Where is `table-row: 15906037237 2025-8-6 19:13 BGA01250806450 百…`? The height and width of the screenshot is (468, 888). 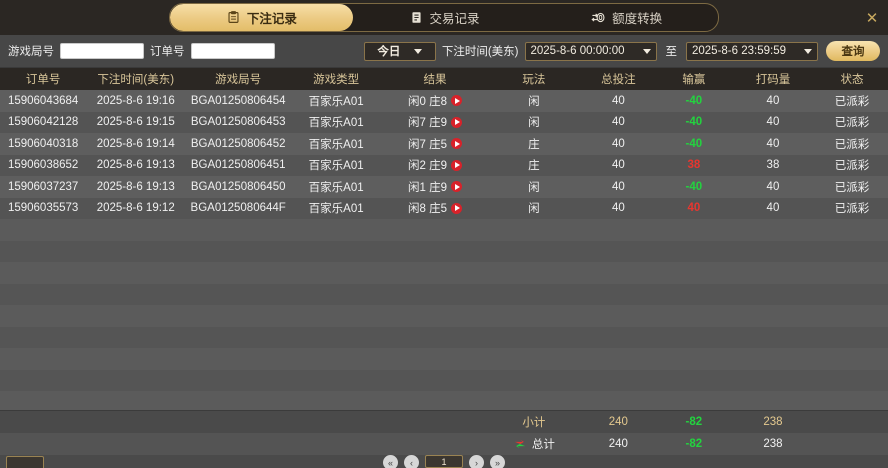
table-row: 15906037237 2025-8-6 19:13 BGA01250806450 百… is located at coordinates (444, 187).